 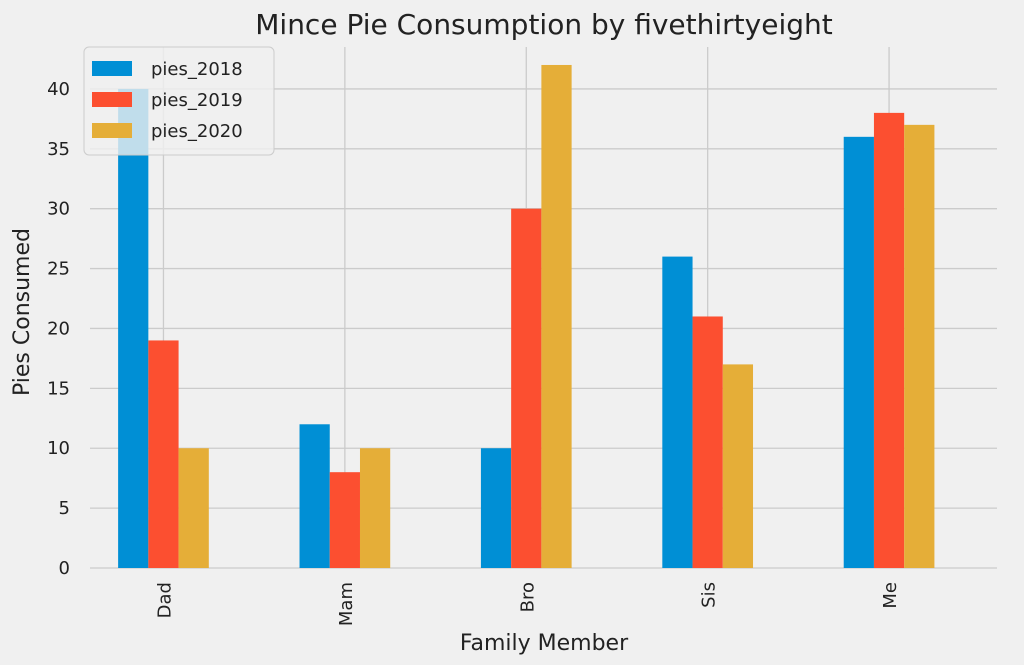 I want to click on legend-swatch-pies_2018, so click(x=112, y=68).